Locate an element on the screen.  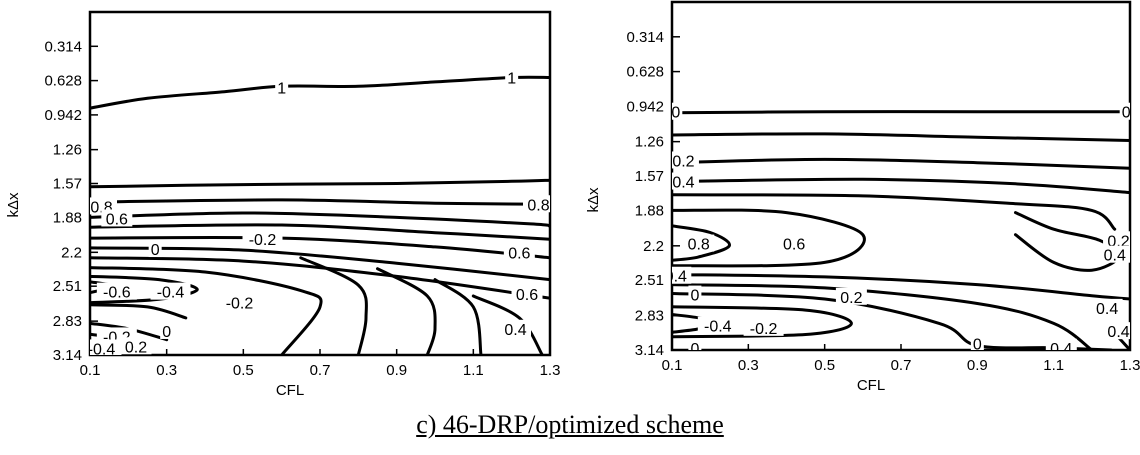
x-tick-label: 0.3 is located at coordinates (166, 370).